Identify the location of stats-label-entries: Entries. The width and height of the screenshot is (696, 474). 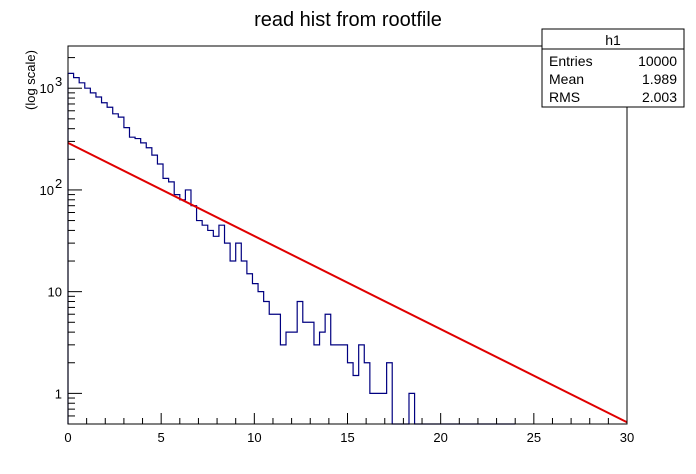
(571, 61).